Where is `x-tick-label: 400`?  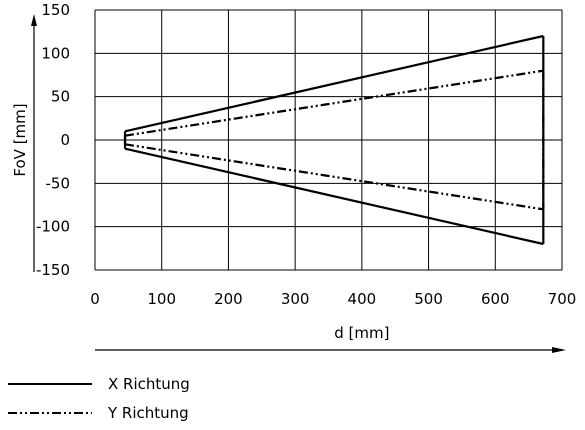 x-tick-label: 400 is located at coordinates (362, 299).